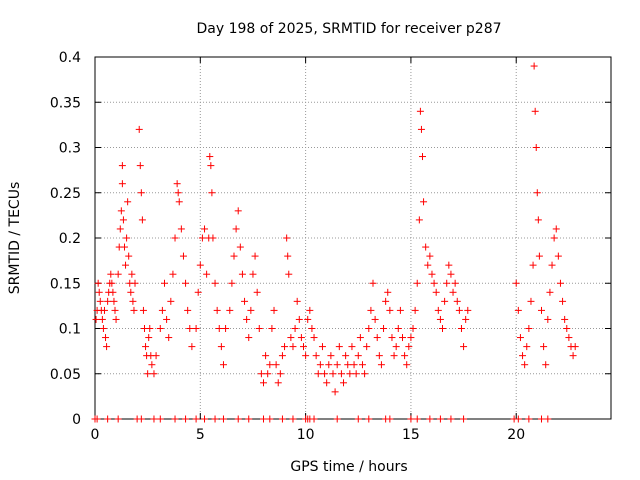  I want to click on x-tick-label: 10, so click(306, 435).